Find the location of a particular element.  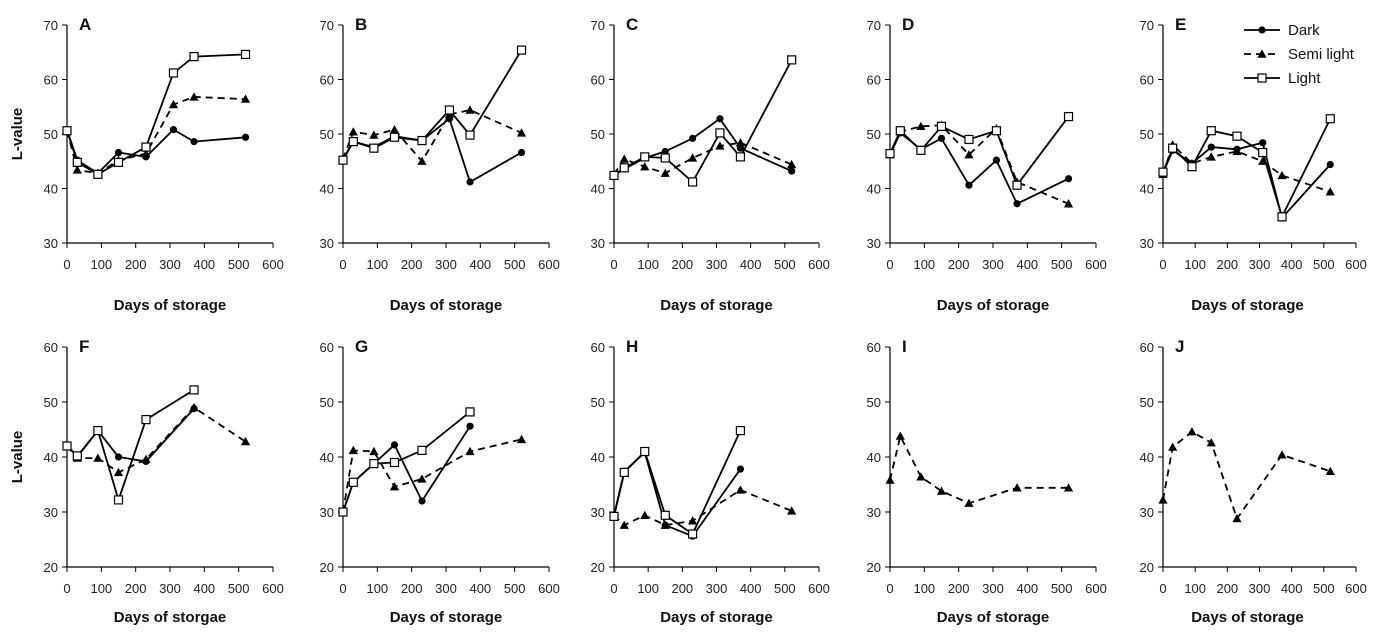

panel-label-e: E is located at coordinates (1180, 24).